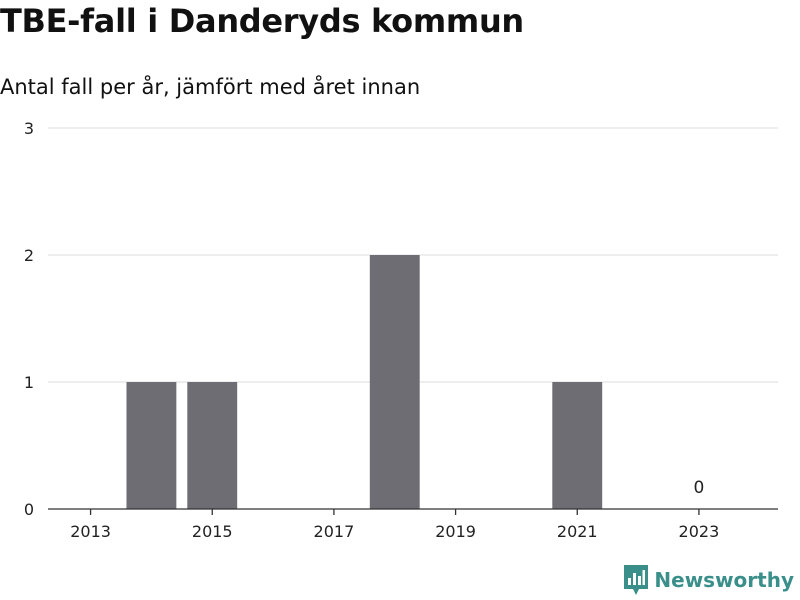 The width and height of the screenshot is (800, 600). I want to click on x-tick-label: 2021, so click(577, 531).